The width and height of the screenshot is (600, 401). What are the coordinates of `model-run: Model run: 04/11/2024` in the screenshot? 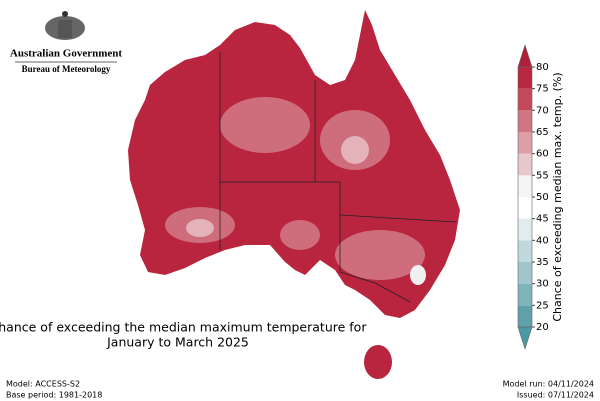 It's located at (548, 384).